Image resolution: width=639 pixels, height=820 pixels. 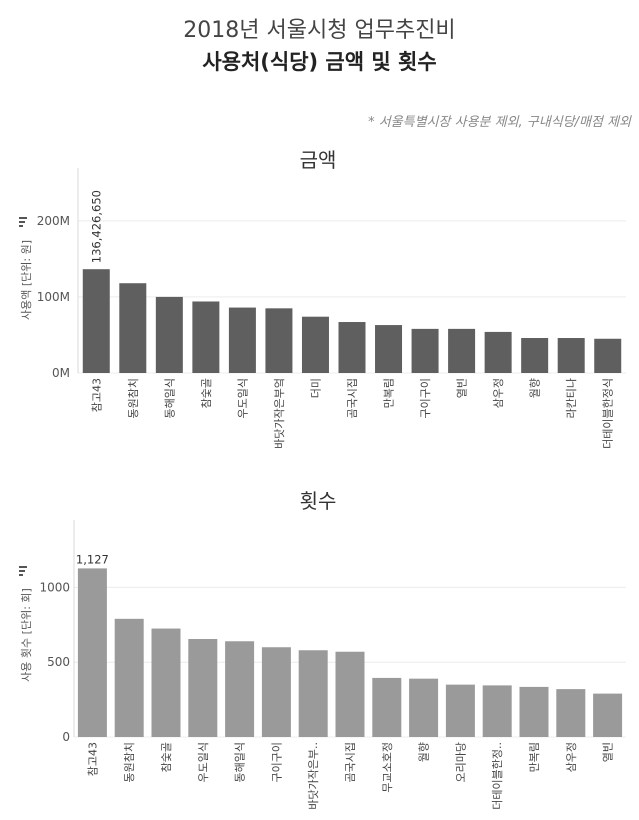 I want to click on amount-category-label: 구이구이, so click(x=425, y=398).